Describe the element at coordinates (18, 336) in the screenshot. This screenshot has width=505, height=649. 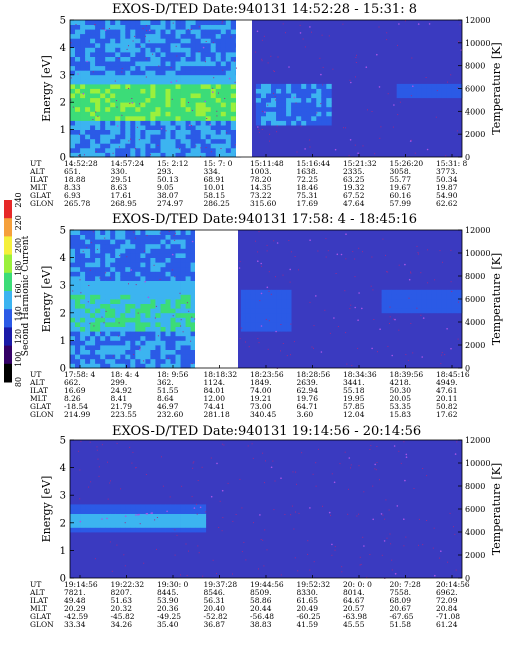
I see `colorbar-tick-label: 120` at that location.